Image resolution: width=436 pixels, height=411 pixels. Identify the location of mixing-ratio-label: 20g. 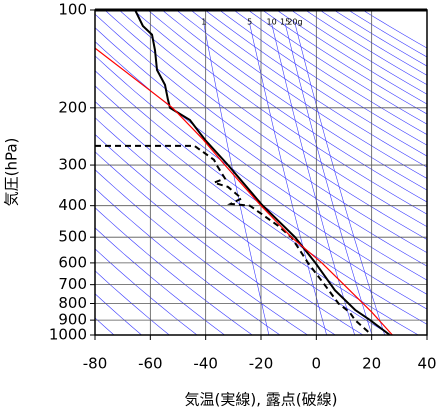
(294, 22).